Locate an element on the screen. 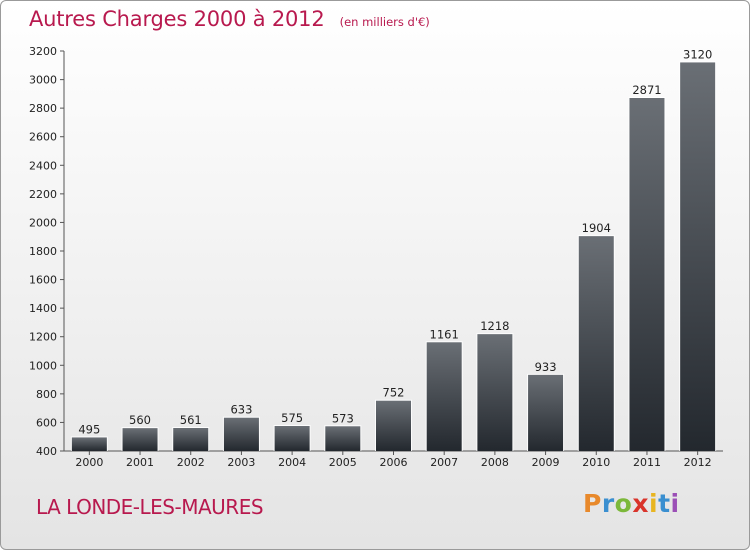 The image size is (750, 550). y-tick-label: 2800 is located at coordinates (43, 108).